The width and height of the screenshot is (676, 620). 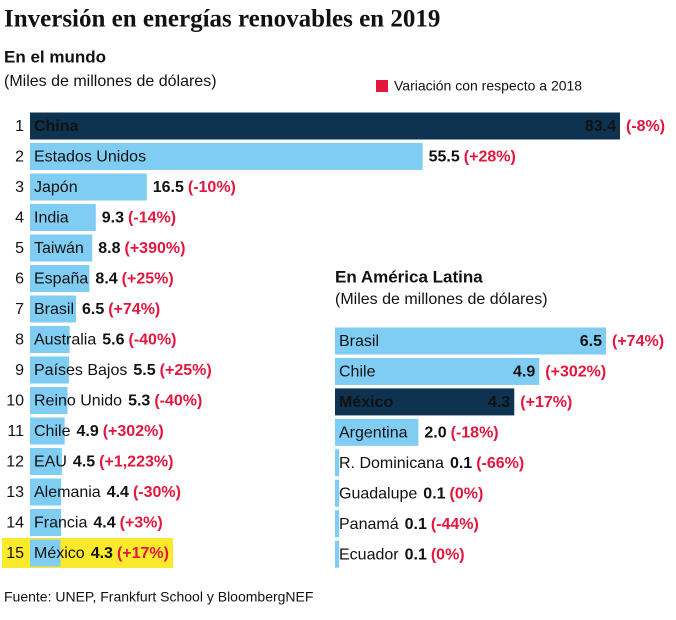 What do you see at coordinates (645, 126) in the screenshot?
I see `change-label: (-8%)` at bounding box center [645, 126].